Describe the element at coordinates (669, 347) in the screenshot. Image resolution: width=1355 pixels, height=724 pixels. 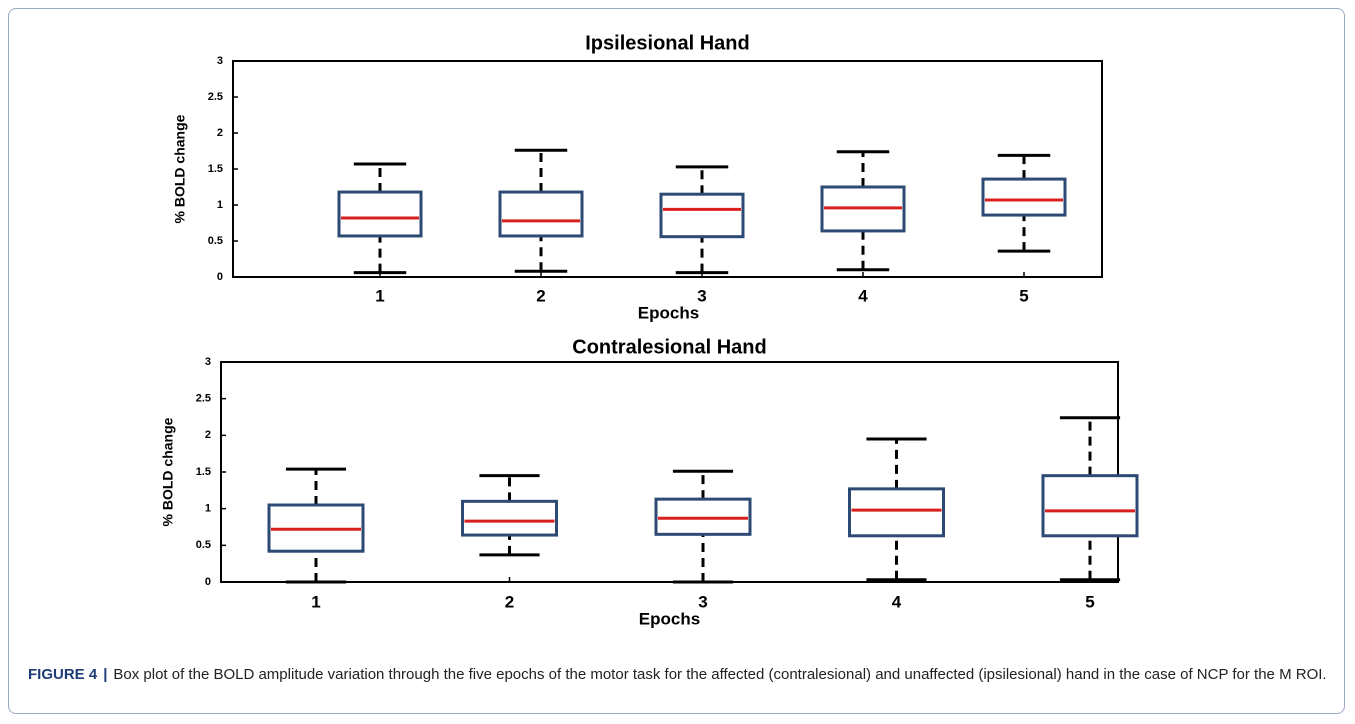
I see `chart-title: Contralesional Hand` at that location.